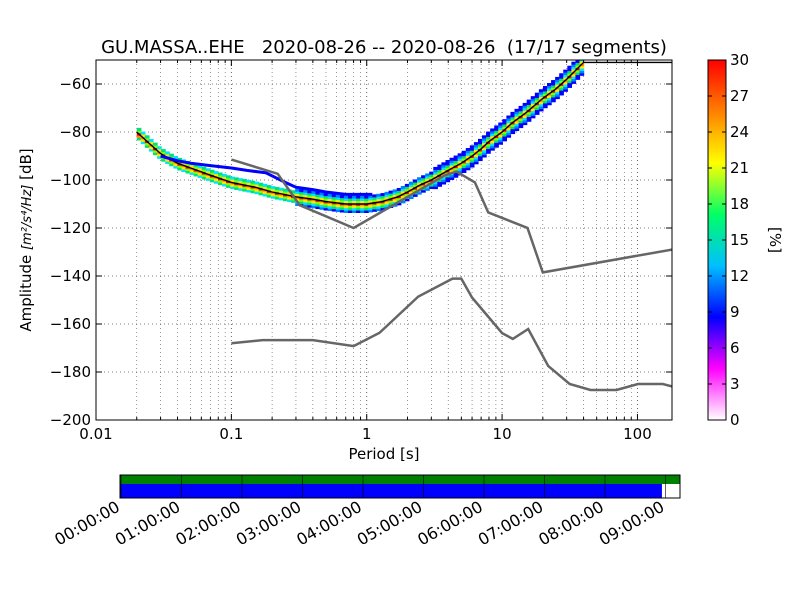  I want to click on colorbar-tick-label: 18, so click(739, 204).